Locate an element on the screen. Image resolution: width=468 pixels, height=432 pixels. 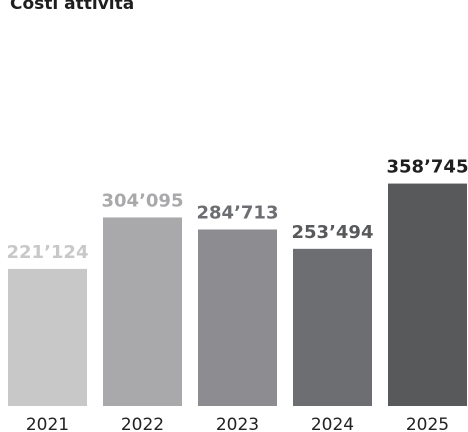
bar-2022 is located at coordinates (142, 311).